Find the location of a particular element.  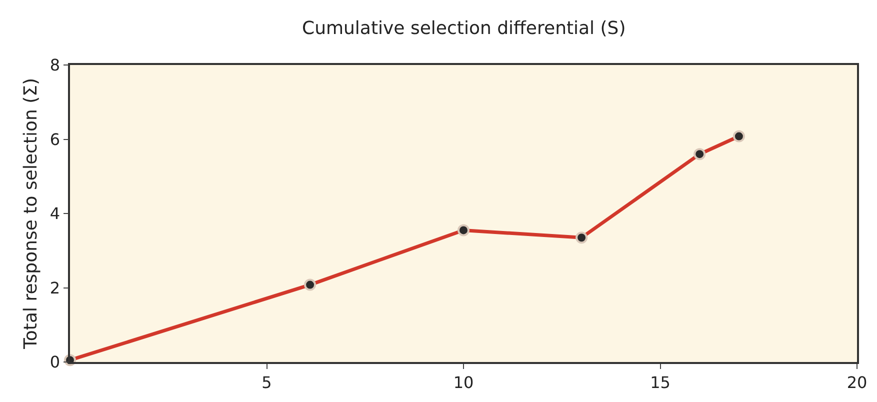

x-tick-label: 5 is located at coordinates (267, 382).